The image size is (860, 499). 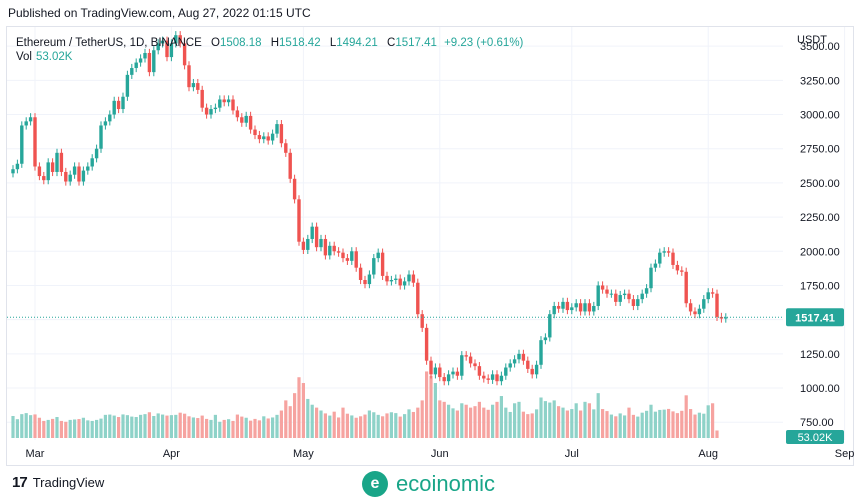 I want to click on open-label: O, so click(x=215, y=43).